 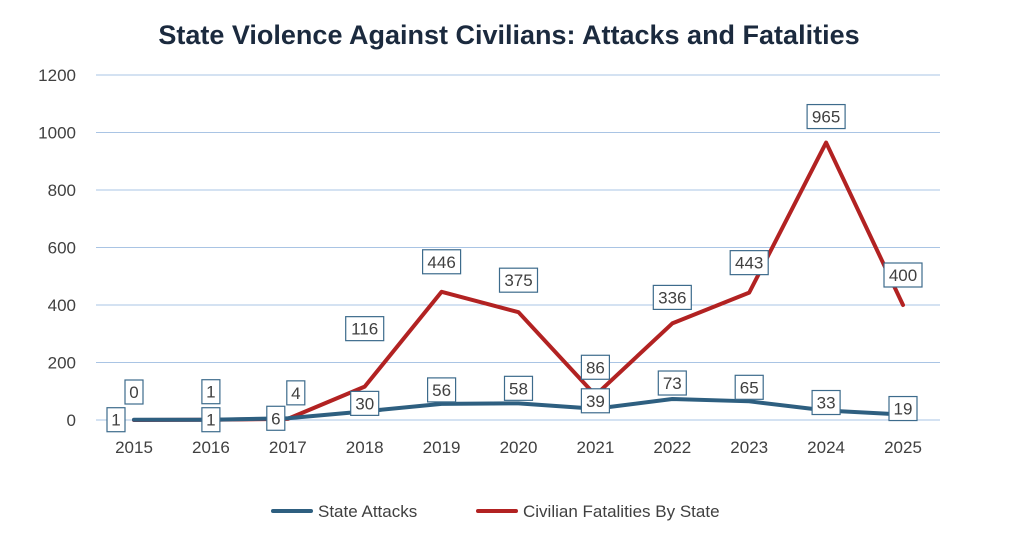 I want to click on attacks-data-label: 19, so click(x=903, y=408).